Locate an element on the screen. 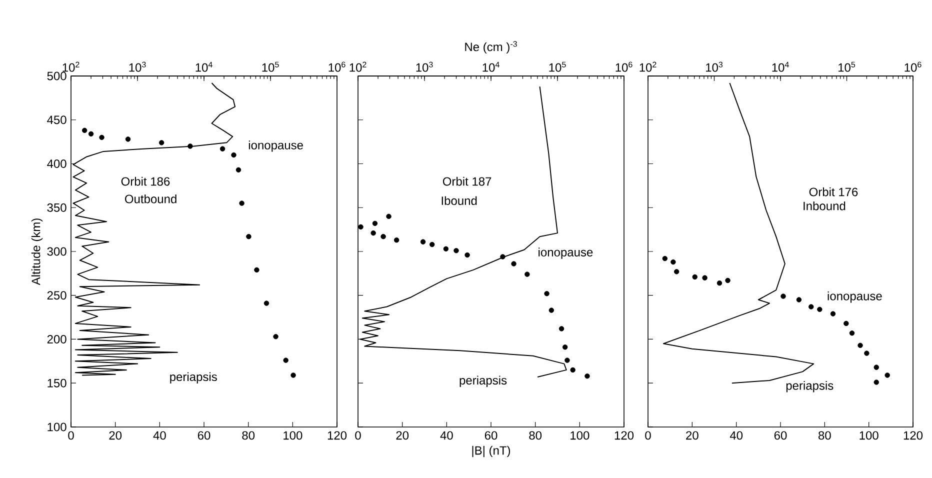  y-tick-label: 150 is located at coordinates (57, 383).